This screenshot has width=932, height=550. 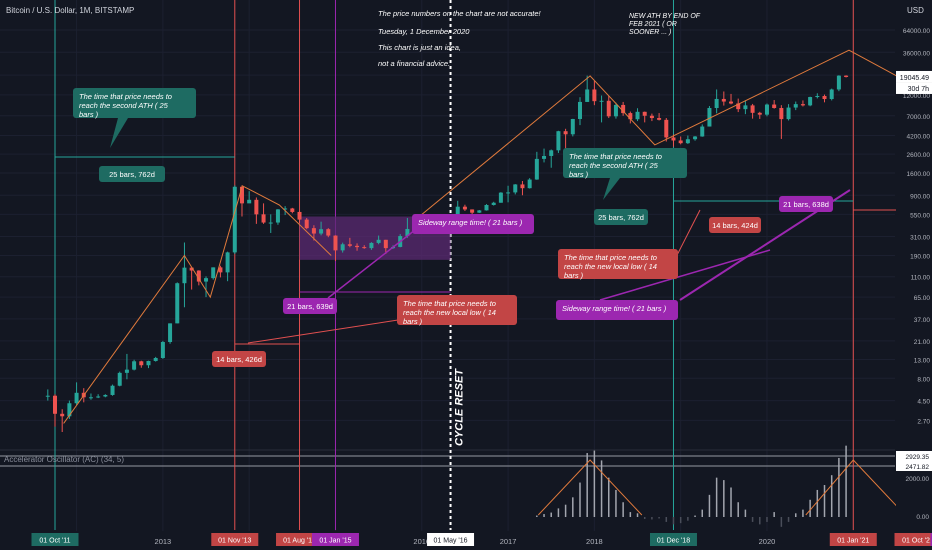 I want to click on indicator-tick-label: 0.00, so click(x=922, y=517).